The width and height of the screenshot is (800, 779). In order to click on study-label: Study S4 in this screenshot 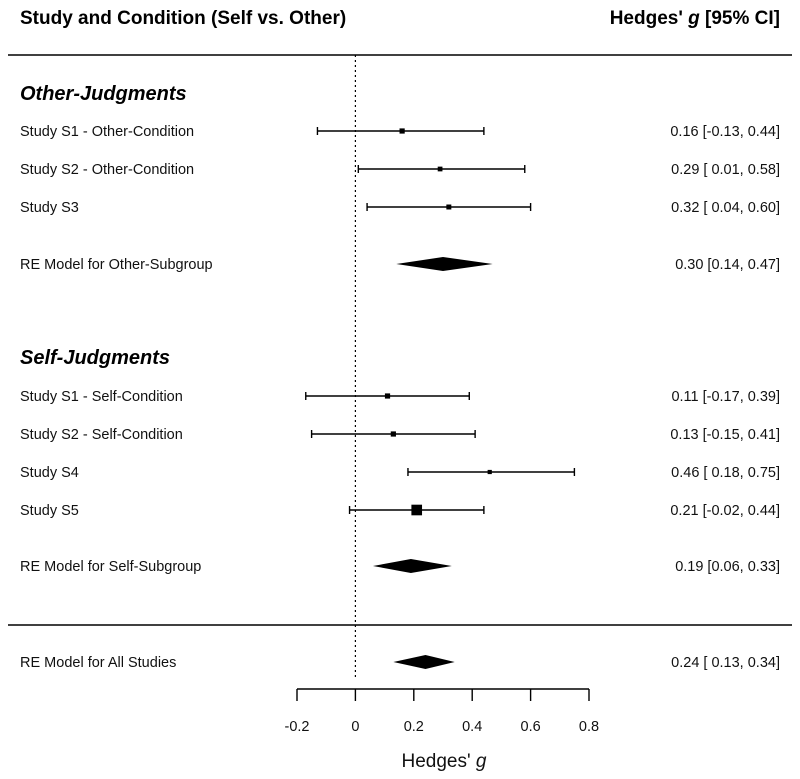, I will do `click(49, 473)`.